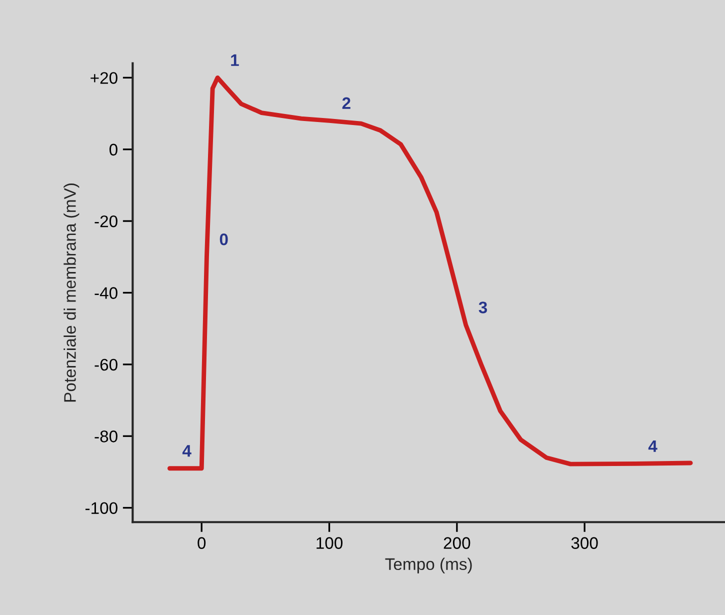  I want to click on x-tick-label: 0, so click(202, 543).